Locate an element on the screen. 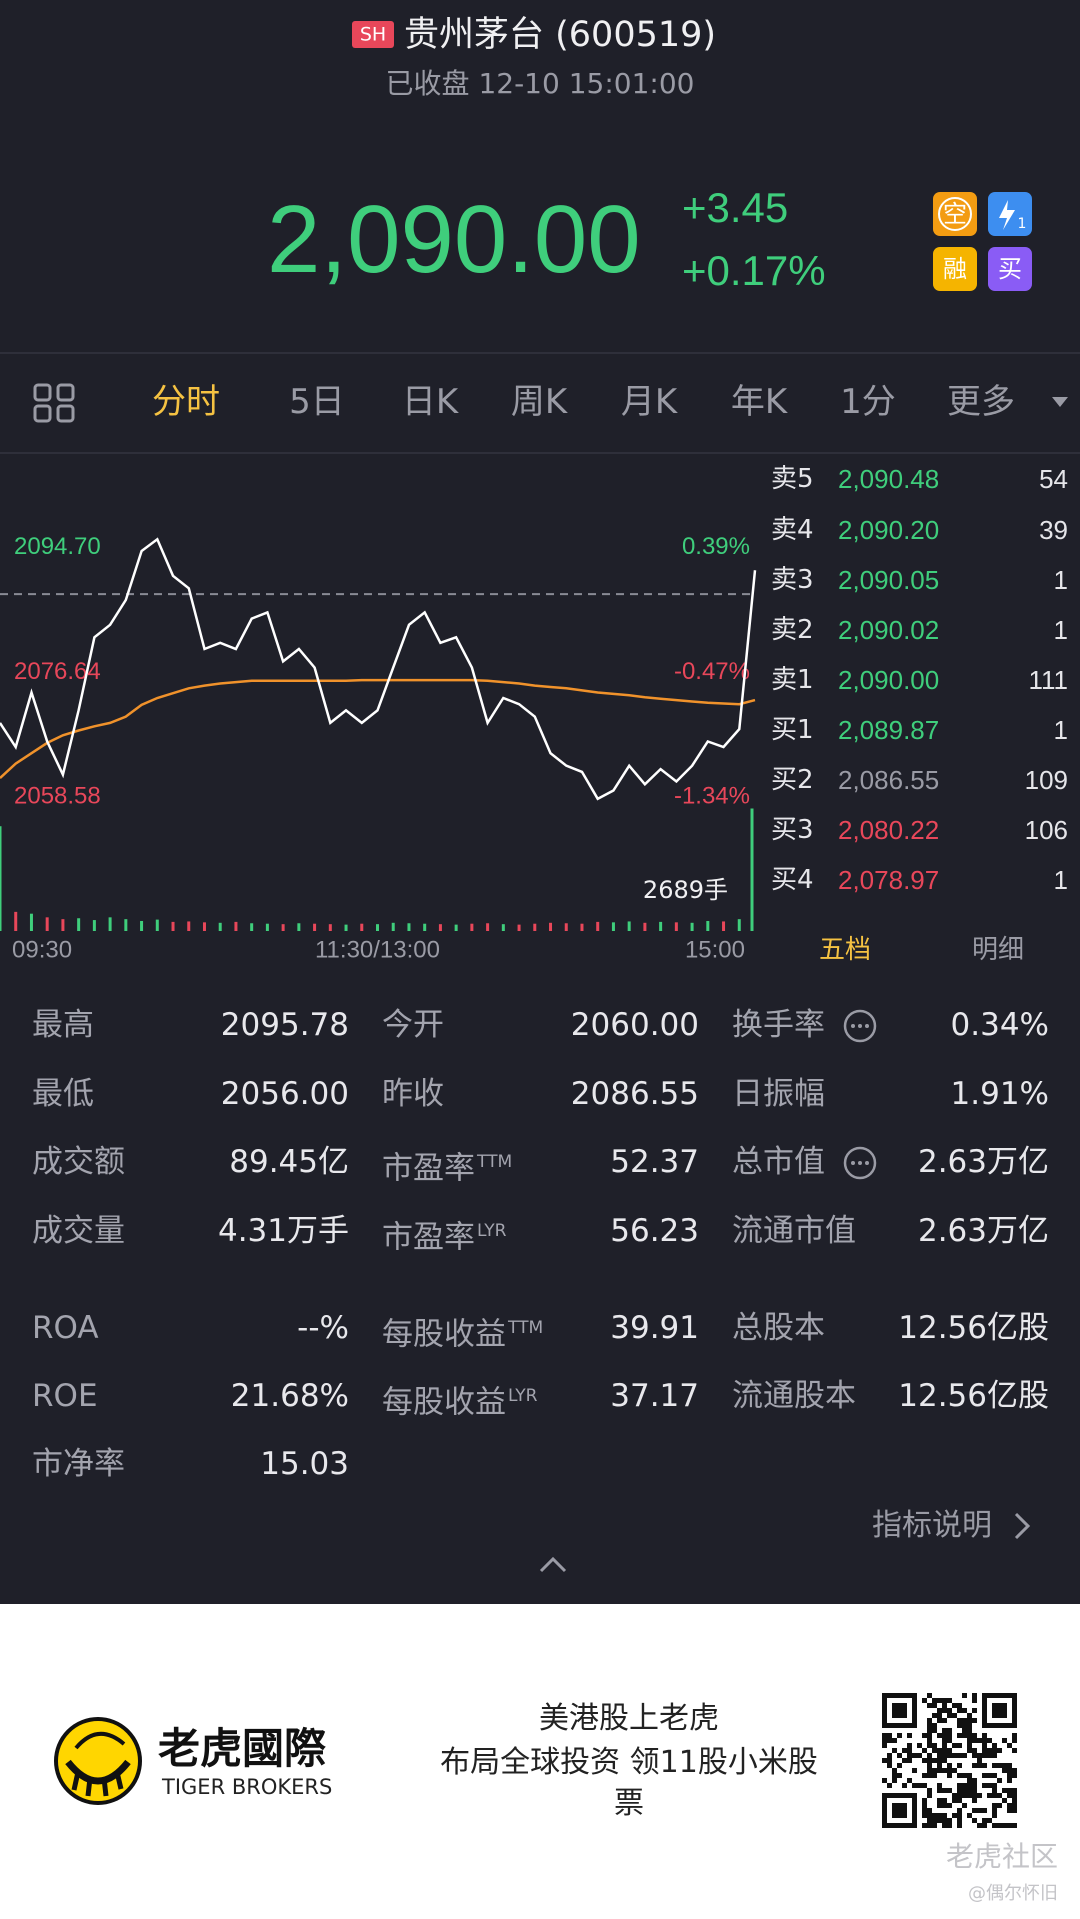 Image resolution: width=1080 pixels, height=1919 pixels. stat-label: 每股收益 LYR is located at coordinates (459, 1400).